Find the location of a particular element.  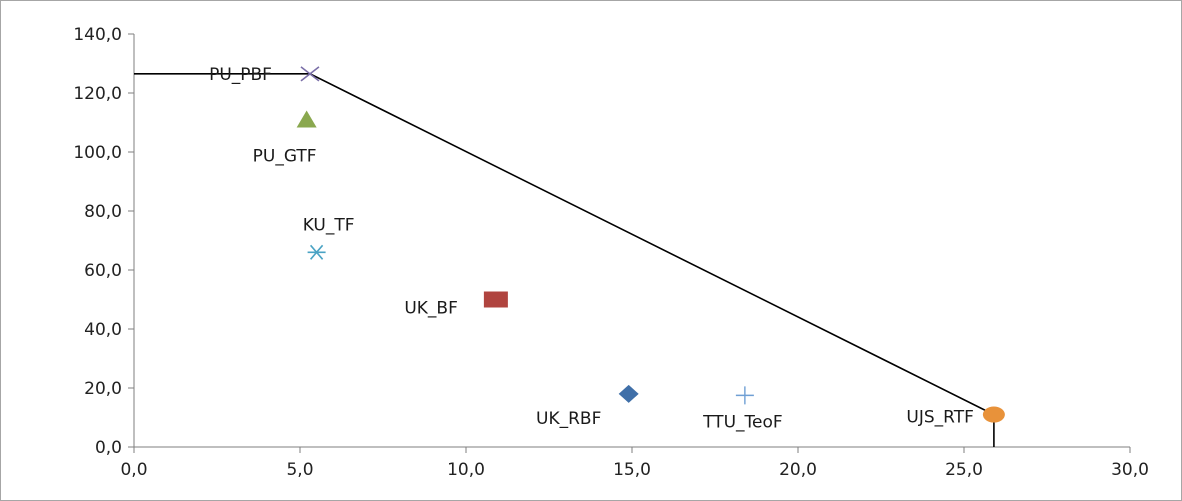

point-uk-bf: UK_BF is located at coordinates (456, 305).